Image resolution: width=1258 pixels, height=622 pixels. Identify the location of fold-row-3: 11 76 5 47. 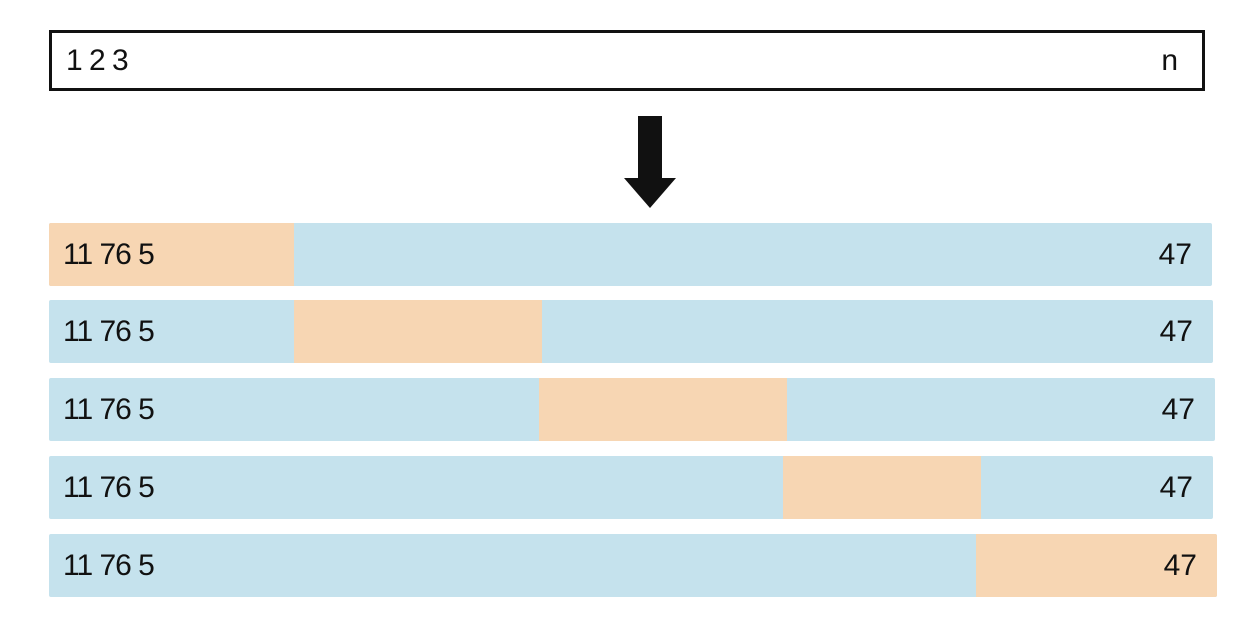
(632, 409).